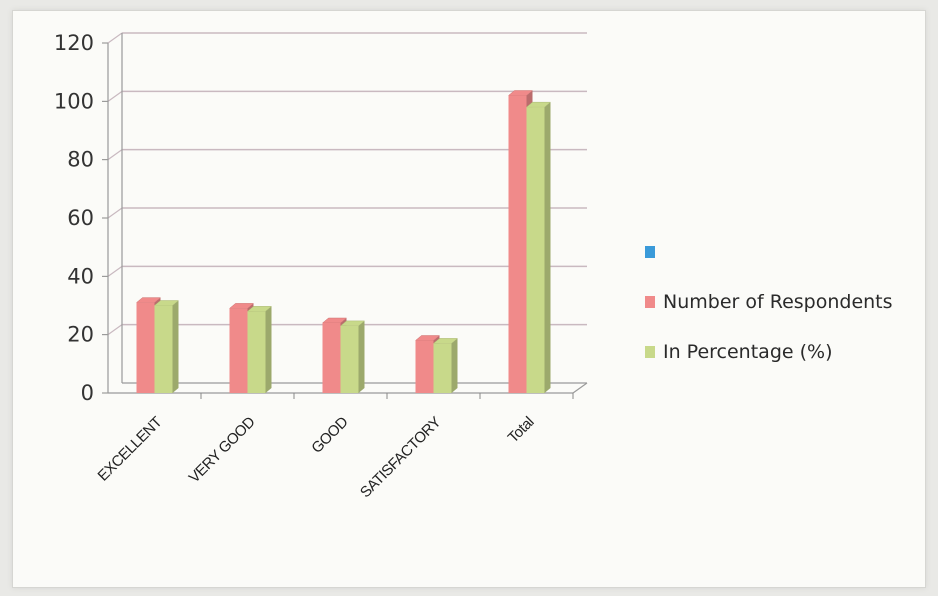 This screenshot has width=938, height=596. I want to click on x-category-label-satisfactory: SATISFACTORY, so click(401, 457).